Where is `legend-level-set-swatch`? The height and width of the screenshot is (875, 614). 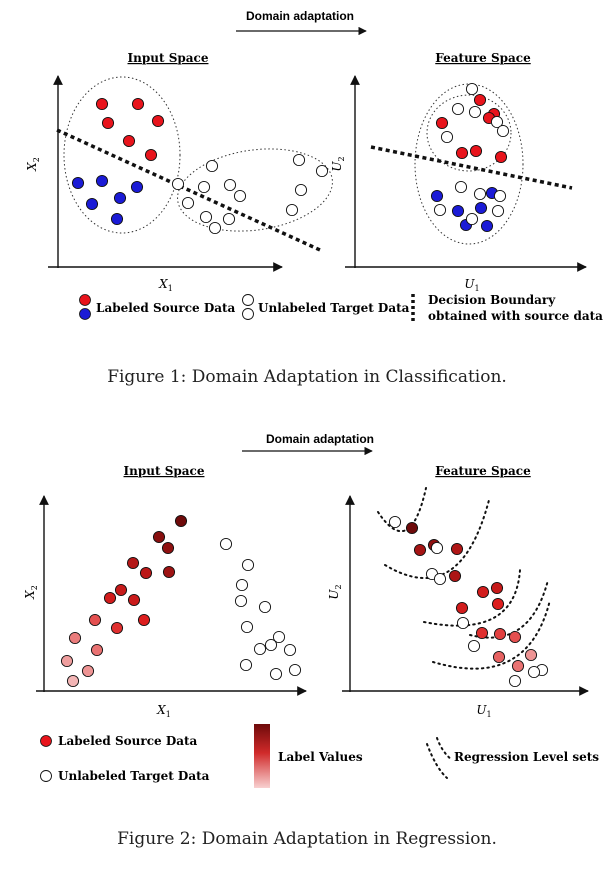
legend-level-set-swatch is located at coordinates (437, 761).